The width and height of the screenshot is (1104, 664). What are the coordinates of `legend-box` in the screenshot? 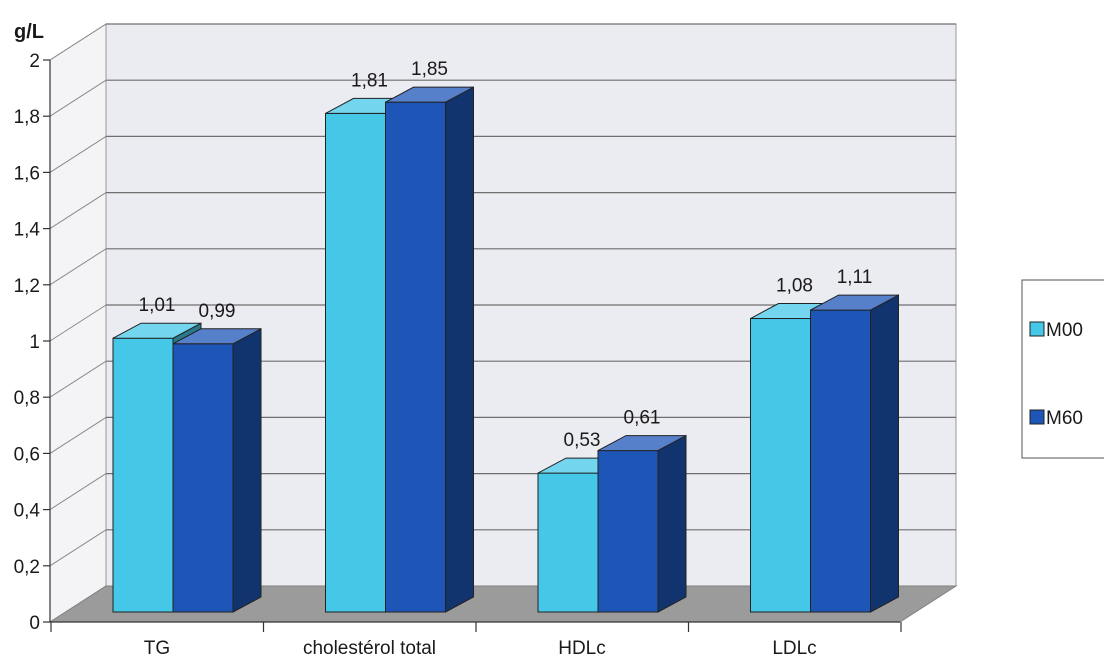 It's located at (1062, 369).